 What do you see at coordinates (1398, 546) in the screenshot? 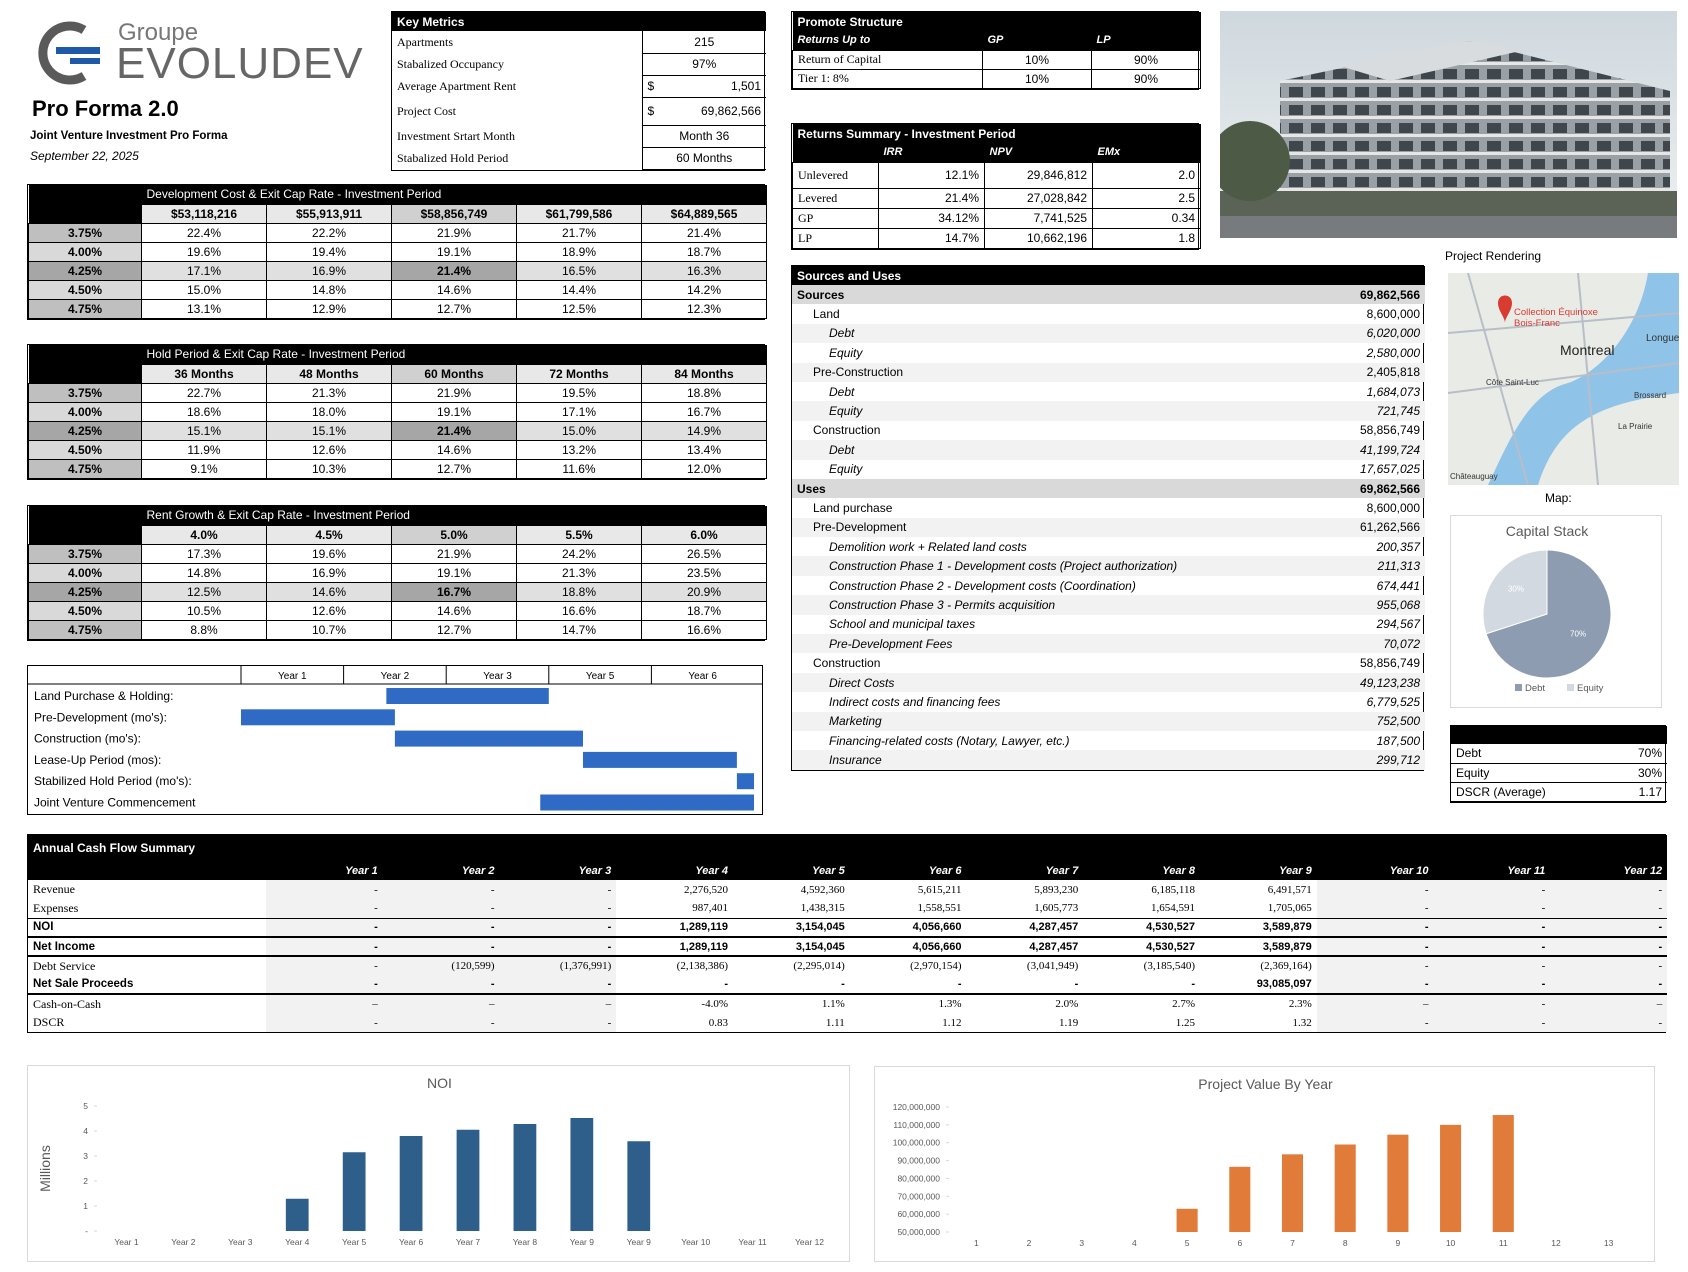
I see `su-value: 200,357` at bounding box center [1398, 546].